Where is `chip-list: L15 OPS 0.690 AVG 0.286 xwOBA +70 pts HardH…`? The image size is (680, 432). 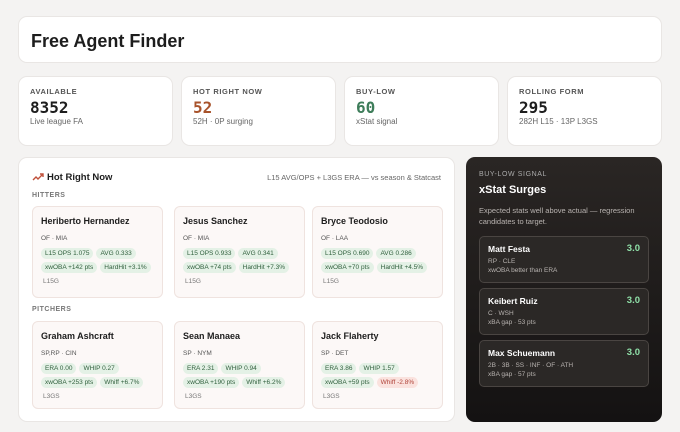 chip-list: L15 OPS 0.690 AVG 0.286 xwOBA +70 pts HardH… is located at coordinates (377, 267).